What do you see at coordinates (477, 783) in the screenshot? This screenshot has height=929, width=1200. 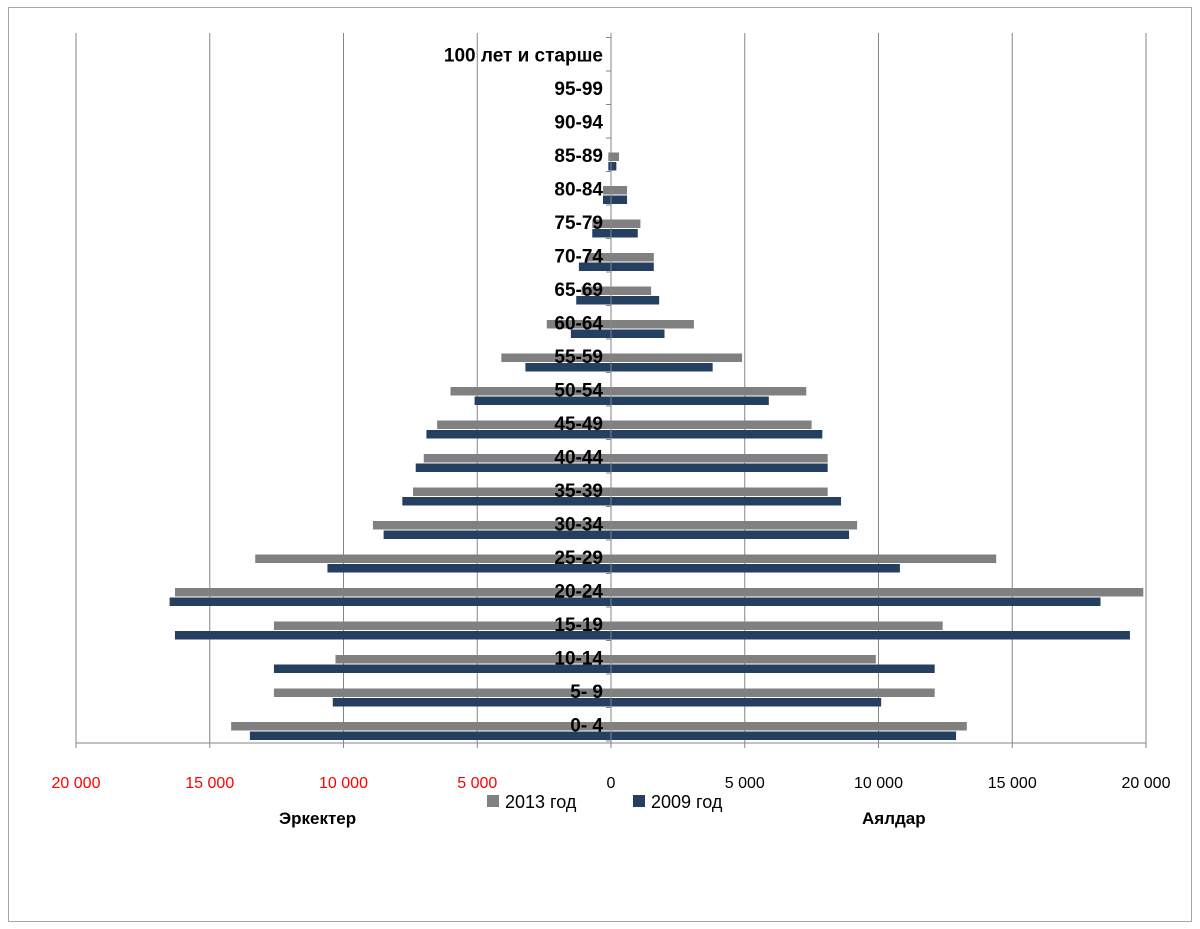 I see `x-tick-label-3: 5 000` at bounding box center [477, 783].